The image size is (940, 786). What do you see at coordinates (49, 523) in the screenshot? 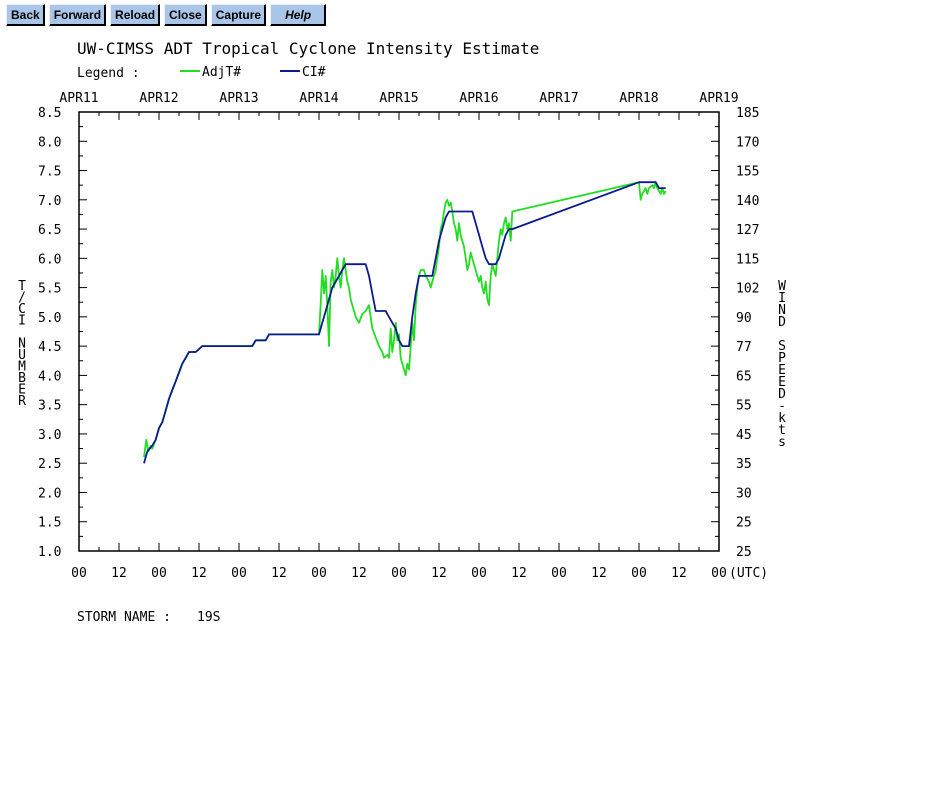
I see `y-tick-label-left: 1.5` at bounding box center [49, 523].